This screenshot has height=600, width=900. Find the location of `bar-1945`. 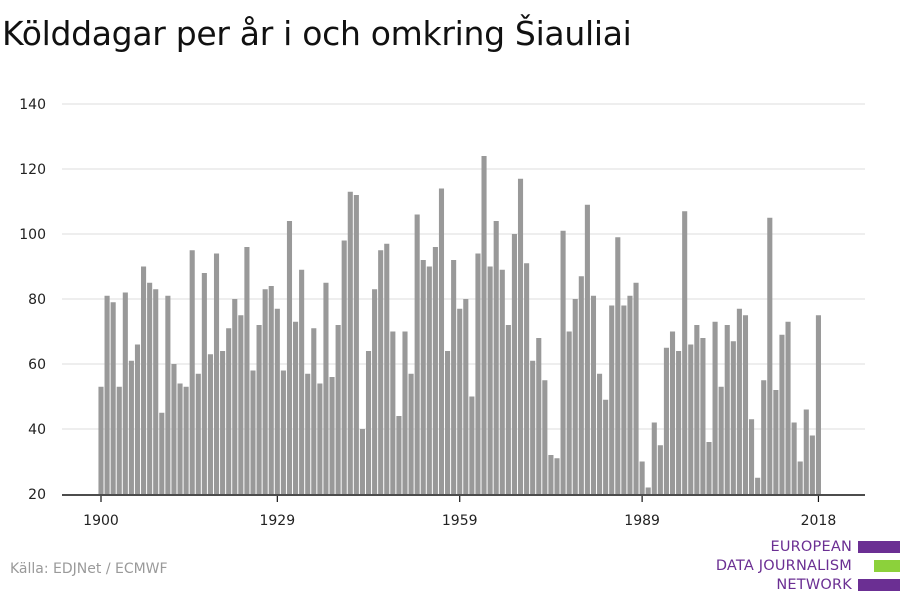

bar-1945 is located at coordinates (375, 391).